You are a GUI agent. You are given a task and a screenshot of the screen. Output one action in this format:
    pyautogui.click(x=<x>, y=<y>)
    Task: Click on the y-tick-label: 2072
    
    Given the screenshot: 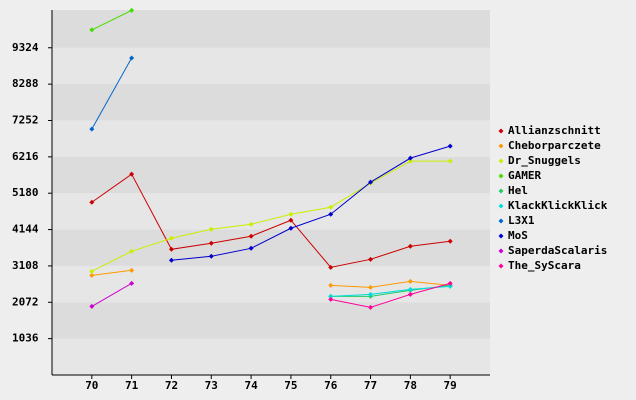 What is the action you would take?
    pyautogui.click(x=25, y=301)
    